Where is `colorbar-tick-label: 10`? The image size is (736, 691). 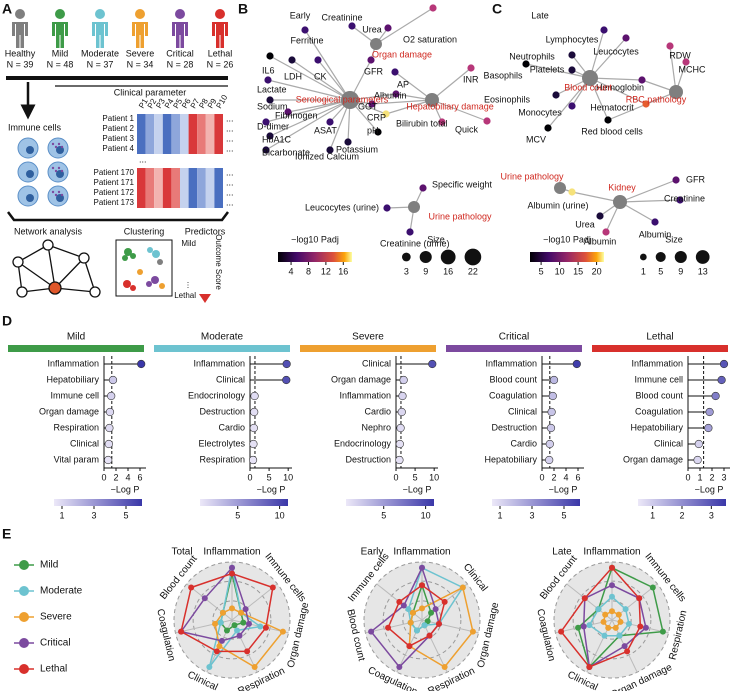 colorbar-tick-label: 10 is located at coordinates (426, 515).